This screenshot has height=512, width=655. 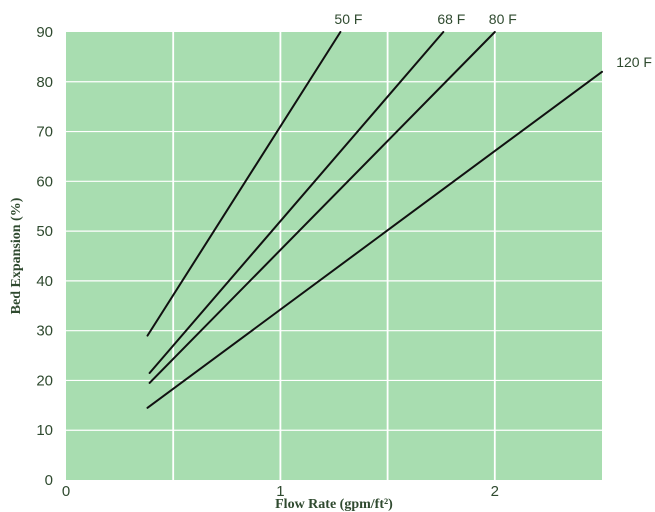 I want to click on x-axis-title: Flow Rate (gpm/ft²), so click(x=334, y=504).